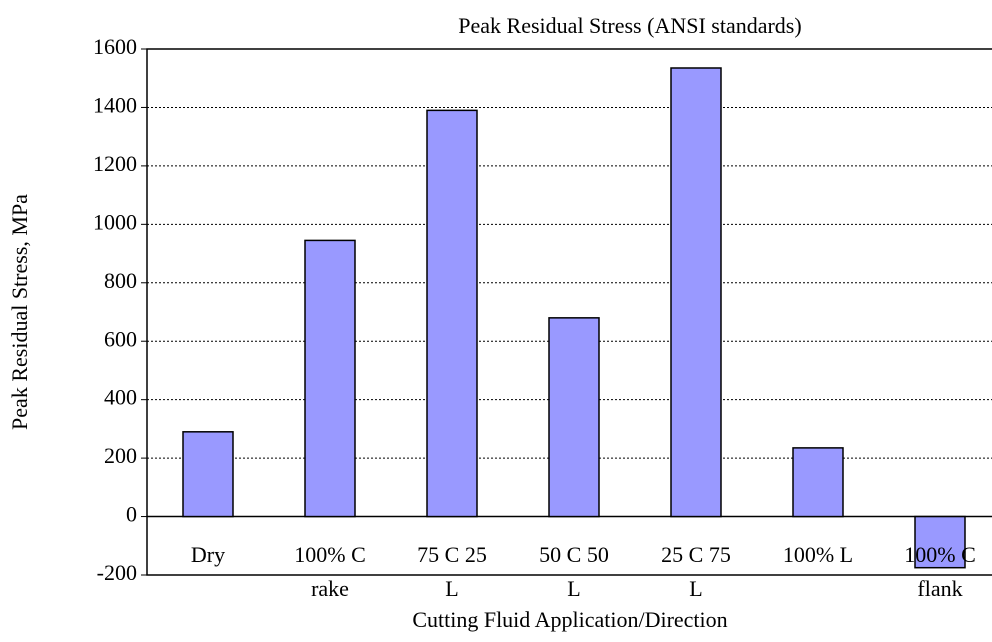 This screenshot has width=992, height=642. I want to click on y-tick-label: 1400, so click(115, 104).